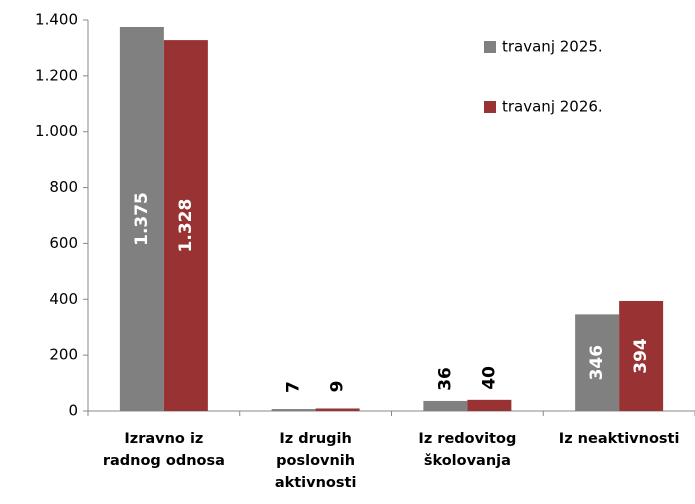 The height and width of the screenshot is (504, 695). Describe the element at coordinates (56, 75) in the screenshot. I see `y-tick-label: 1.200` at that location.